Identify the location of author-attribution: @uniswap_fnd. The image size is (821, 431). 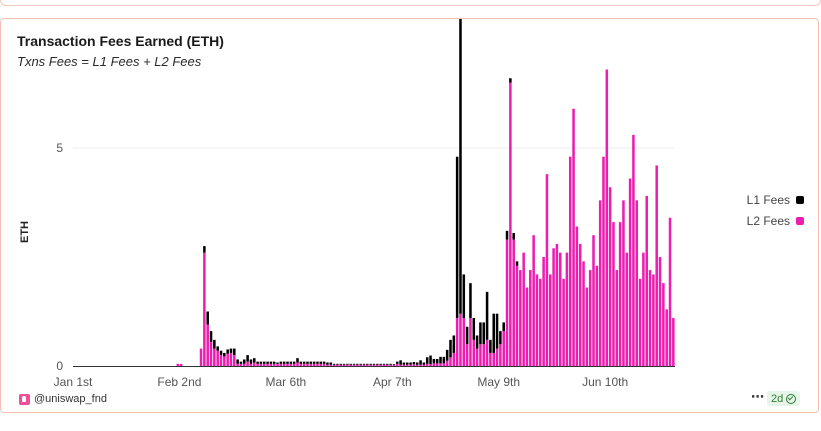
(63, 399).